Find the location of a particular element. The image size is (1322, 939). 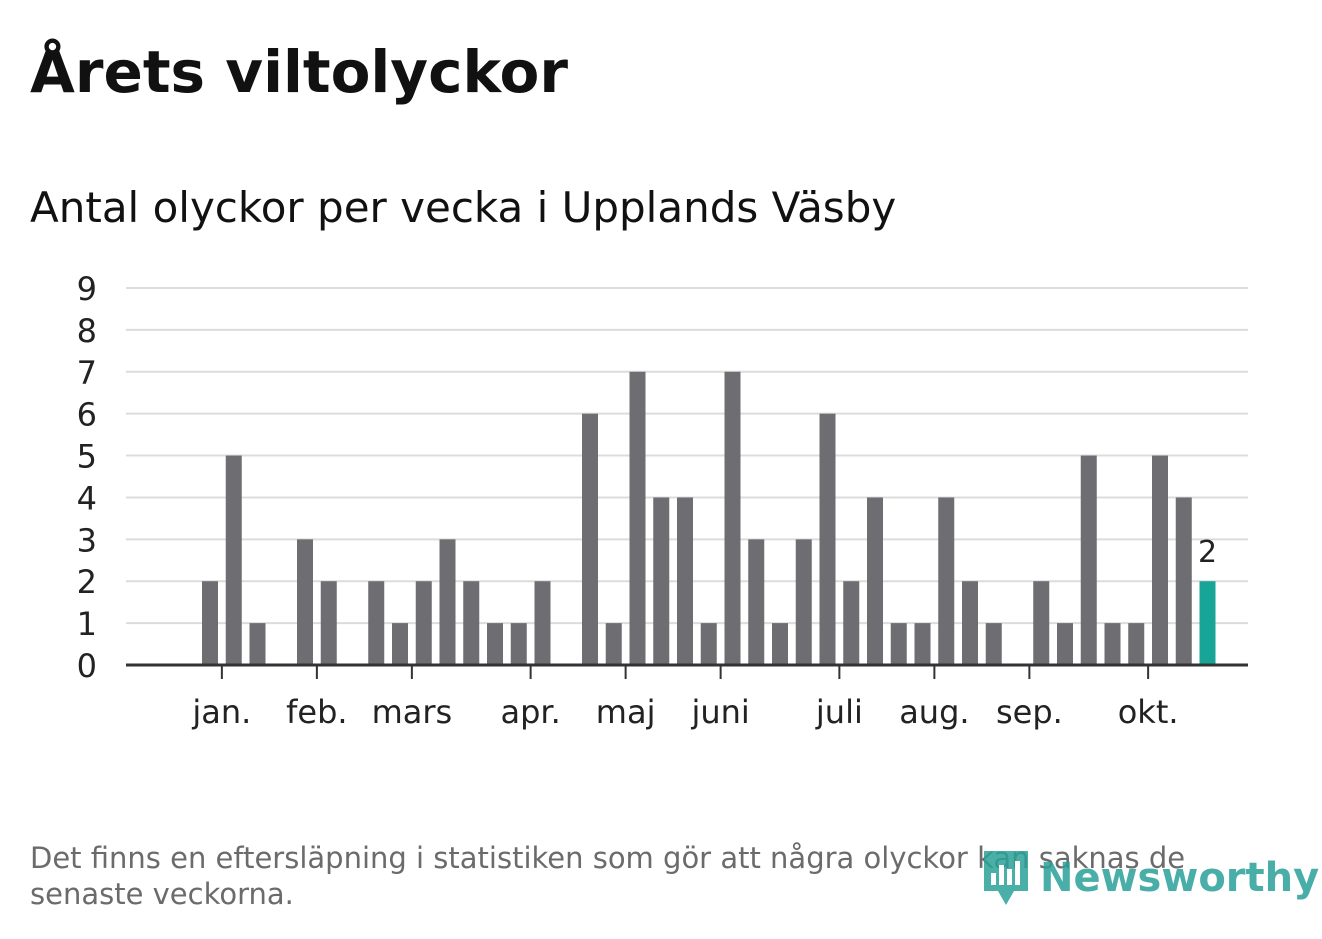

y-tick-label: 3 is located at coordinates (87, 540).